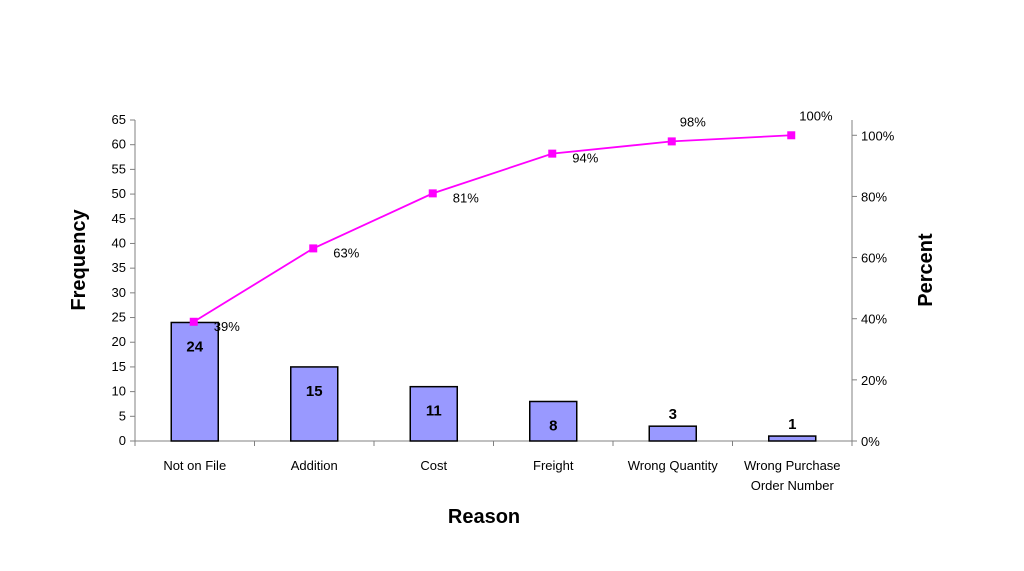 Image resolution: width=1024 pixels, height=571 pixels. Describe the element at coordinates (816, 115) in the screenshot. I see `cumulative-percent-label: 100%` at that location.